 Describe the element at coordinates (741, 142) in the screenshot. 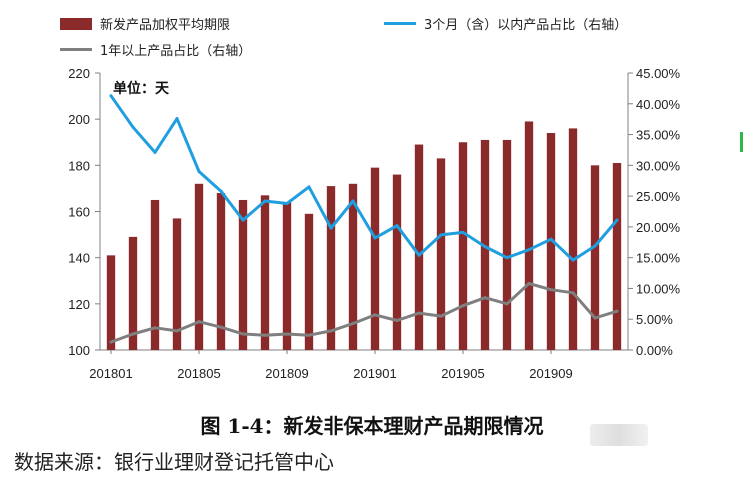

I see `edge-marker` at that location.